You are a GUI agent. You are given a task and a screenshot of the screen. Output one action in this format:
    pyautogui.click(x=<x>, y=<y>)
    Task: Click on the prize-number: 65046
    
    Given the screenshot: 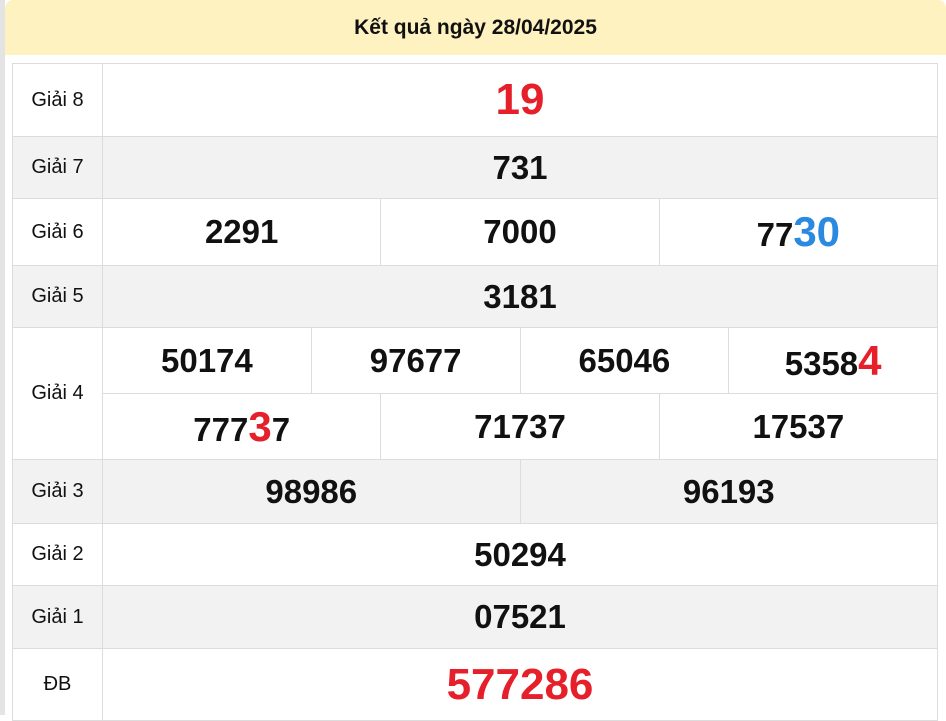 What is the action you would take?
    pyautogui.click(x=624, y=360)
    